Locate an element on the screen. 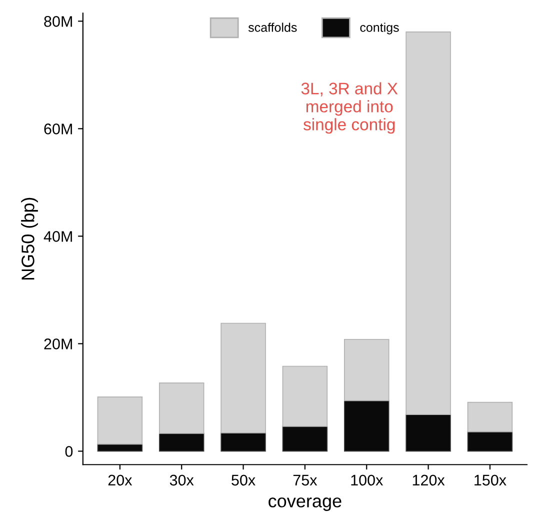 The height and width of the screenshot is (525, 535). y-axis-title: NG50 (bp) is located at coordinates (29, 239).